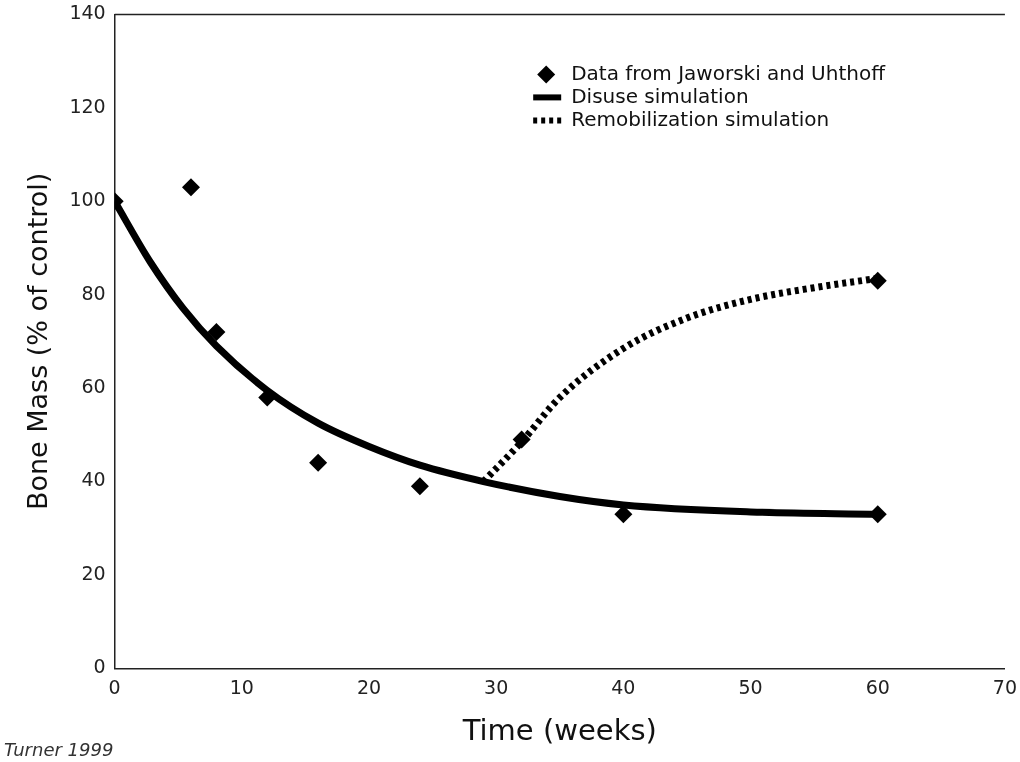 The height and width of the screenshot is (762, 1020). I want to click on x-tick-label: 20, so click(369, 686).